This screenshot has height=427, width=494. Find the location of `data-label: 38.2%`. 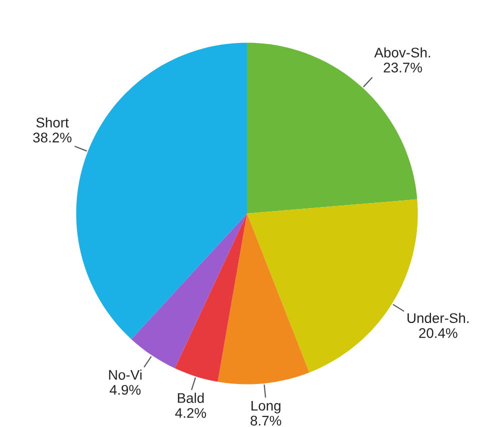

data-label: 38.2% is located at coordinates (52, 137).